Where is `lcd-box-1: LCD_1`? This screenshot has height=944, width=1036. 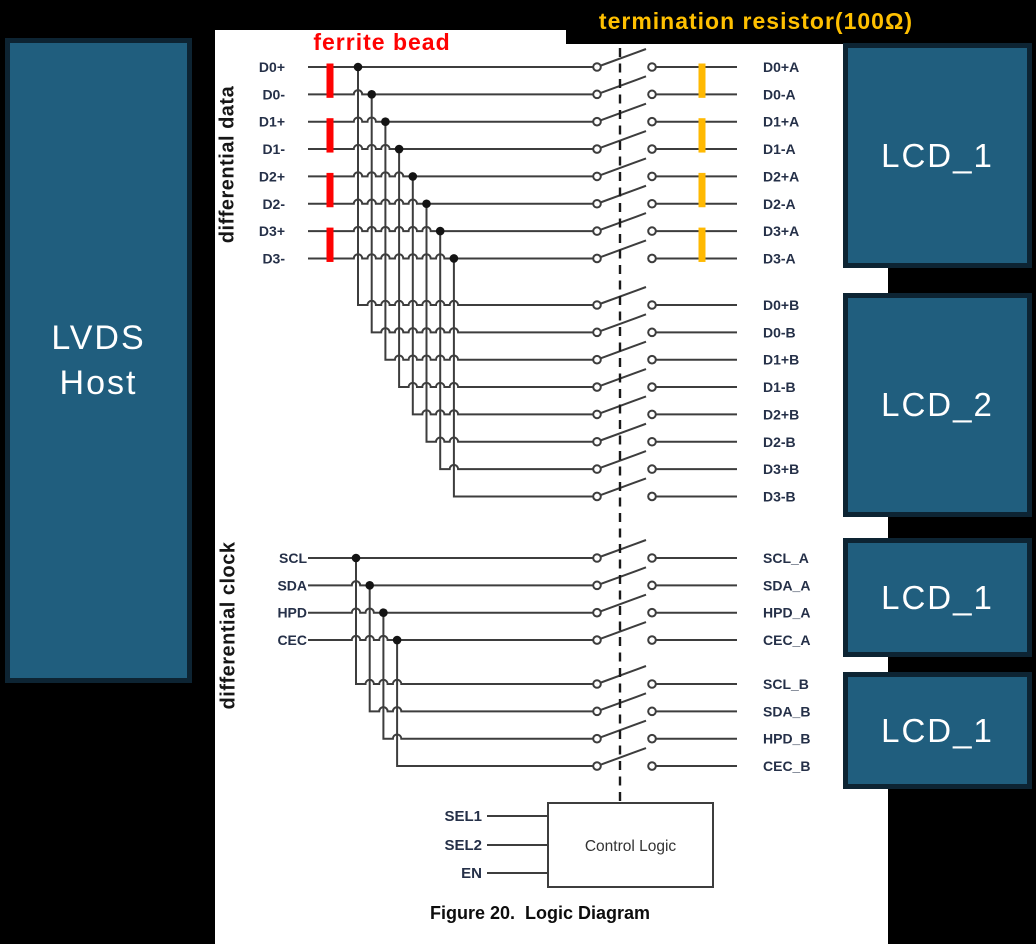
lcd-box-1: LCD_1 is located at coordinates (937, 155).